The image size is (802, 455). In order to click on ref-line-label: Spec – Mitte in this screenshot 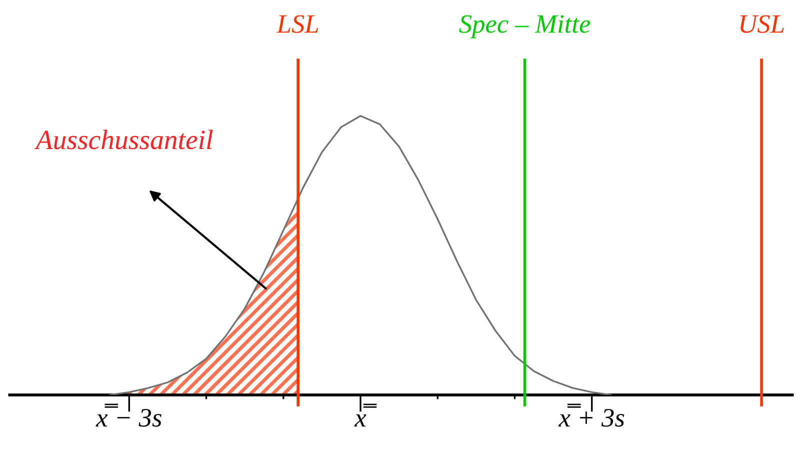, I will do `click(524, 26)`.